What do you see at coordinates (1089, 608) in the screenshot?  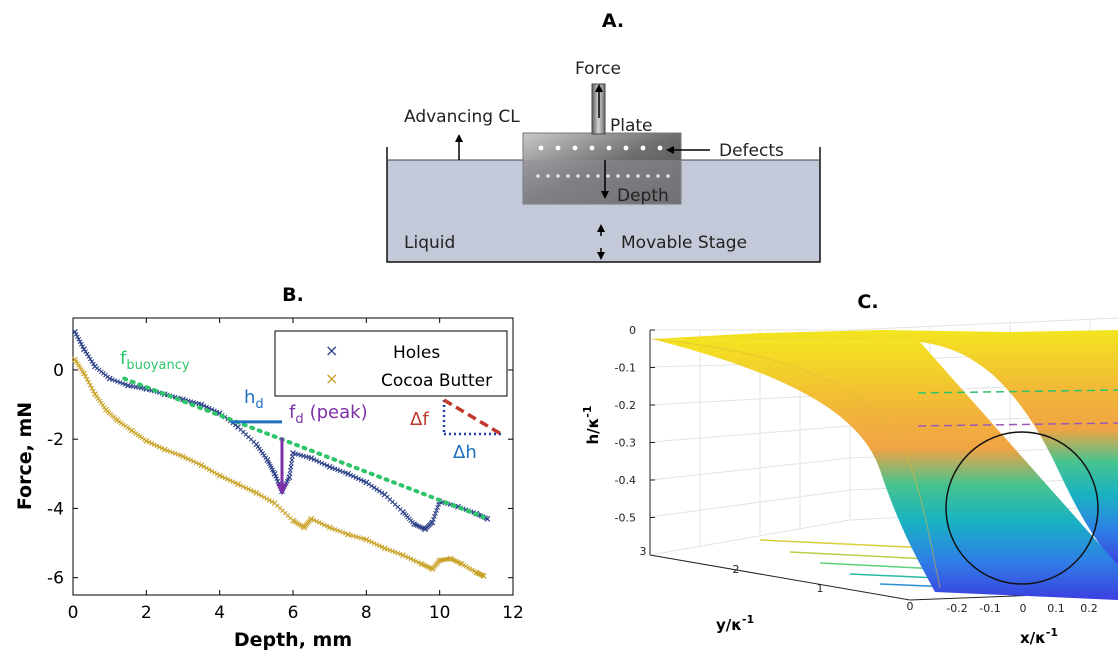 I see `x-tick-label-3d: 0.2` at bounding box center [1089, 608].